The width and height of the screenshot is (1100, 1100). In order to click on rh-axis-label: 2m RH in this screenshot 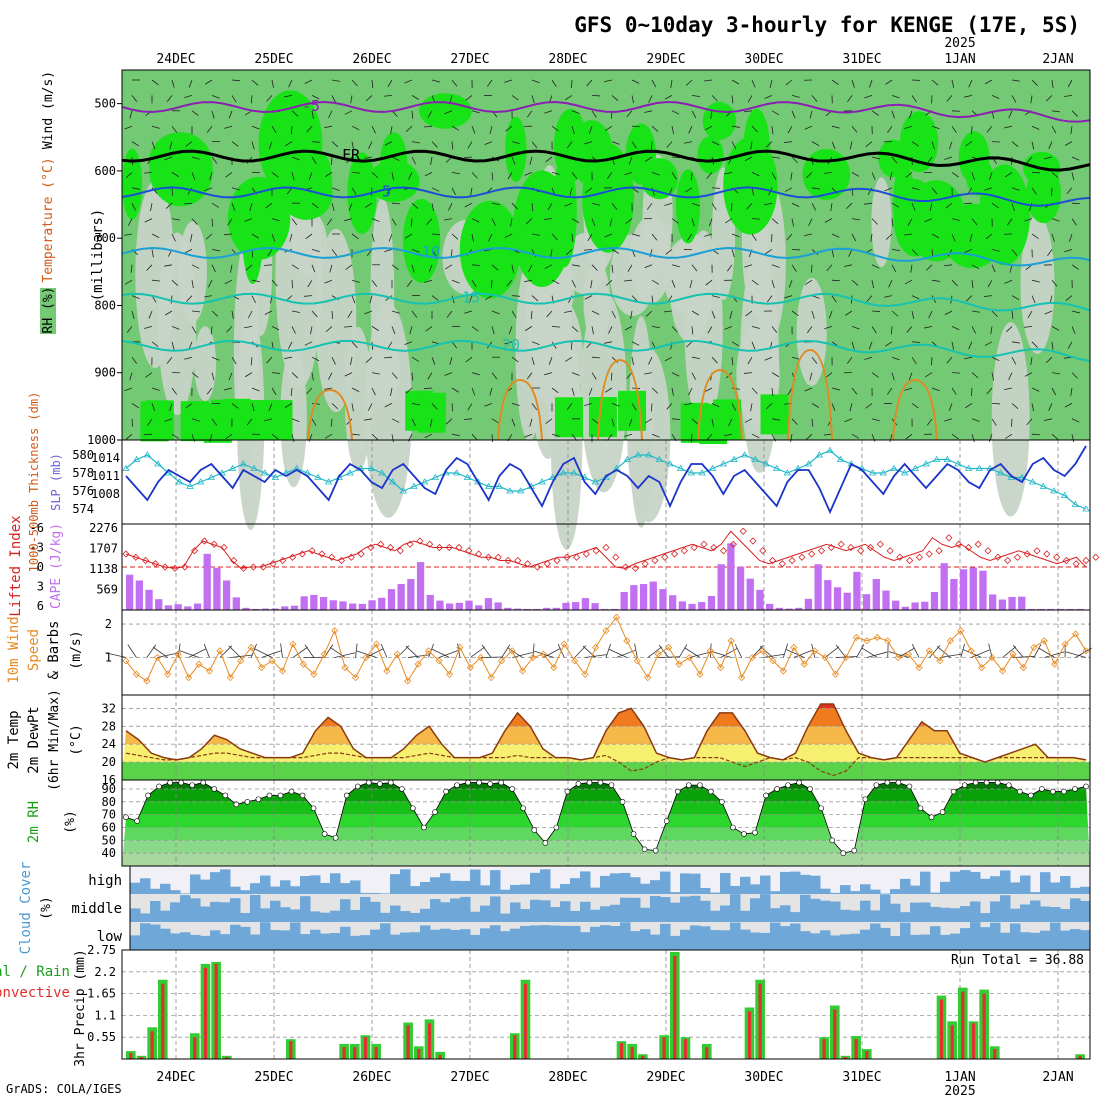, I will do `click(34, 822)`.